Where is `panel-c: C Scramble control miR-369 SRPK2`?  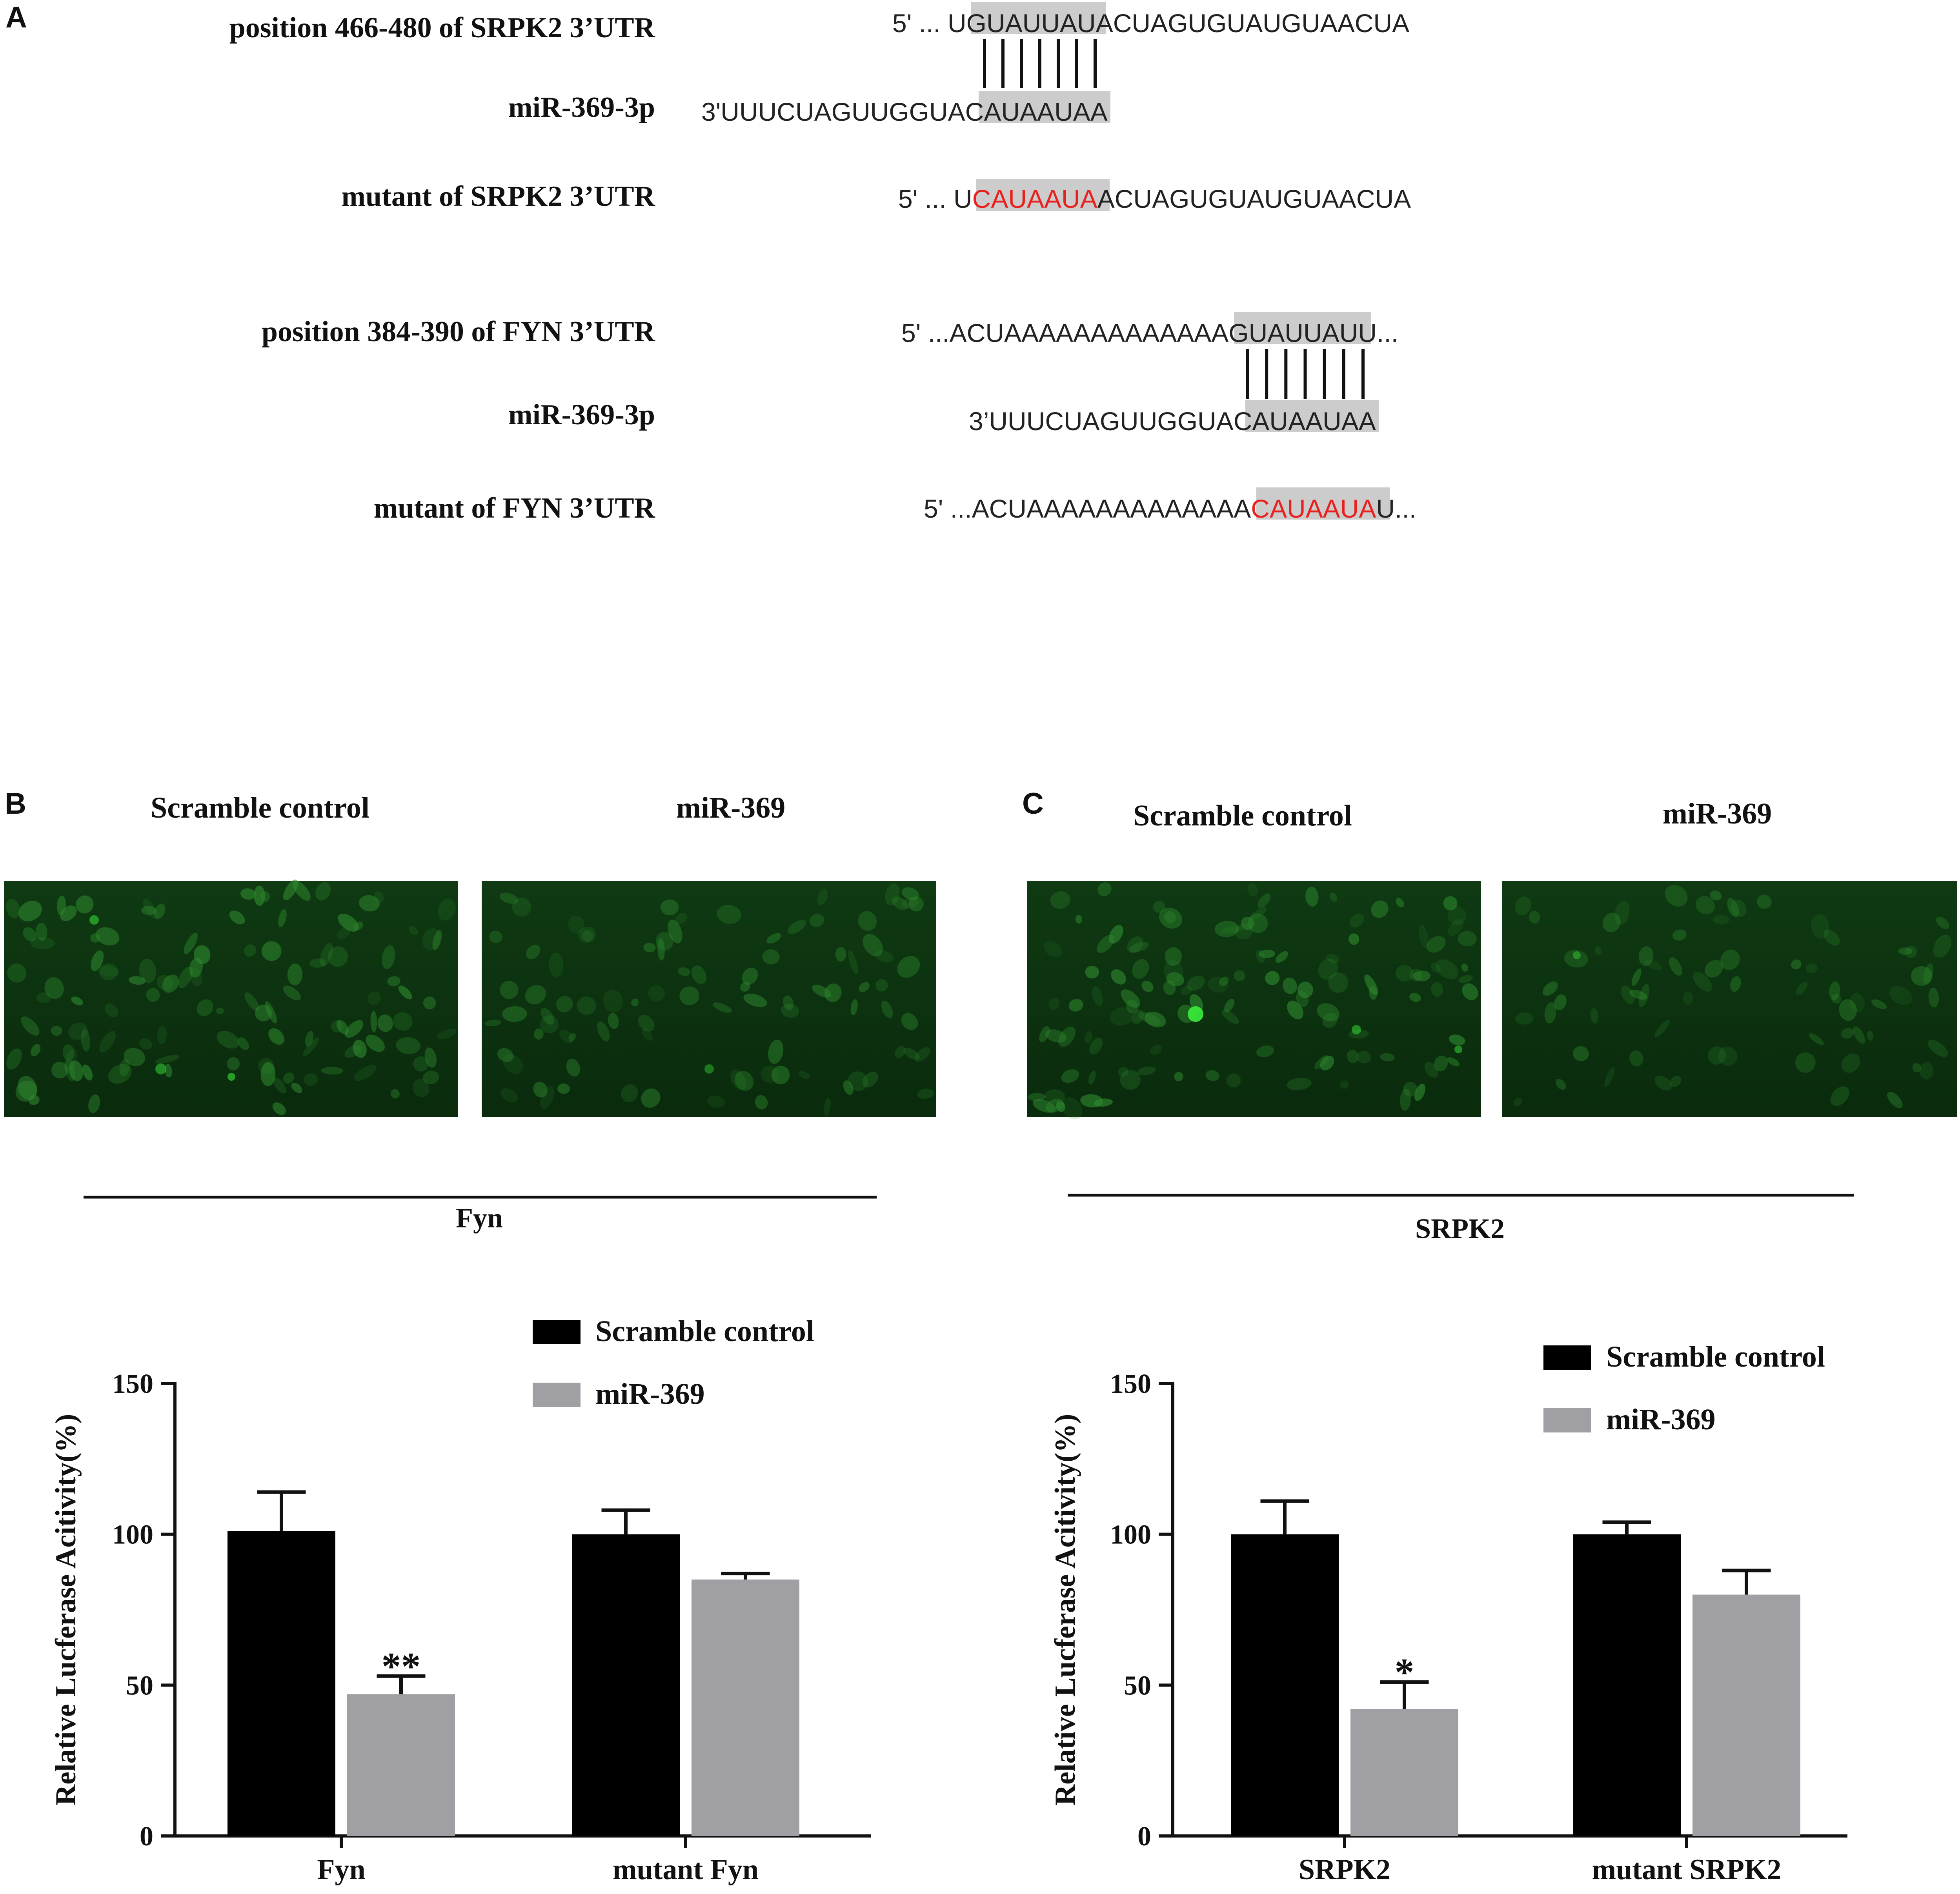
panel-c: C Scramble control miR-369 SRPK2 is located at coordinates (1489, 1015).